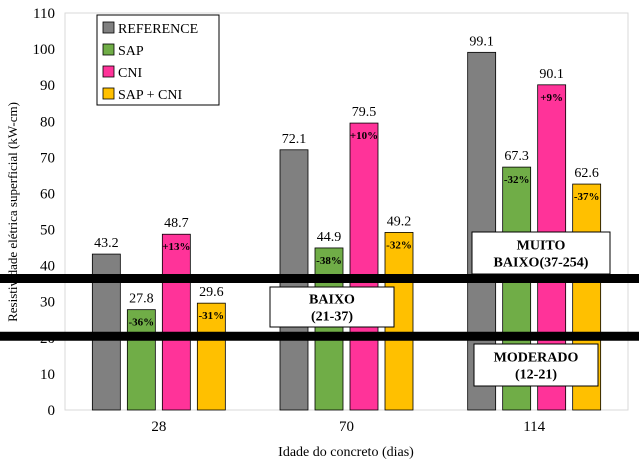 This screenshot has width=639, height=463. Describe the element at coordinates (141, 323) in the screenshot. I see `bar-change-label: -36%` at that location.